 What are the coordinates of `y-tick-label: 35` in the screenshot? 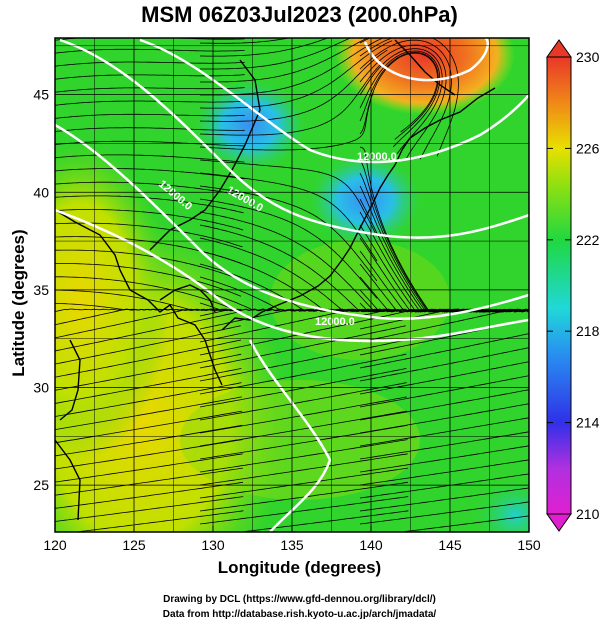 It's located at (41, 290).